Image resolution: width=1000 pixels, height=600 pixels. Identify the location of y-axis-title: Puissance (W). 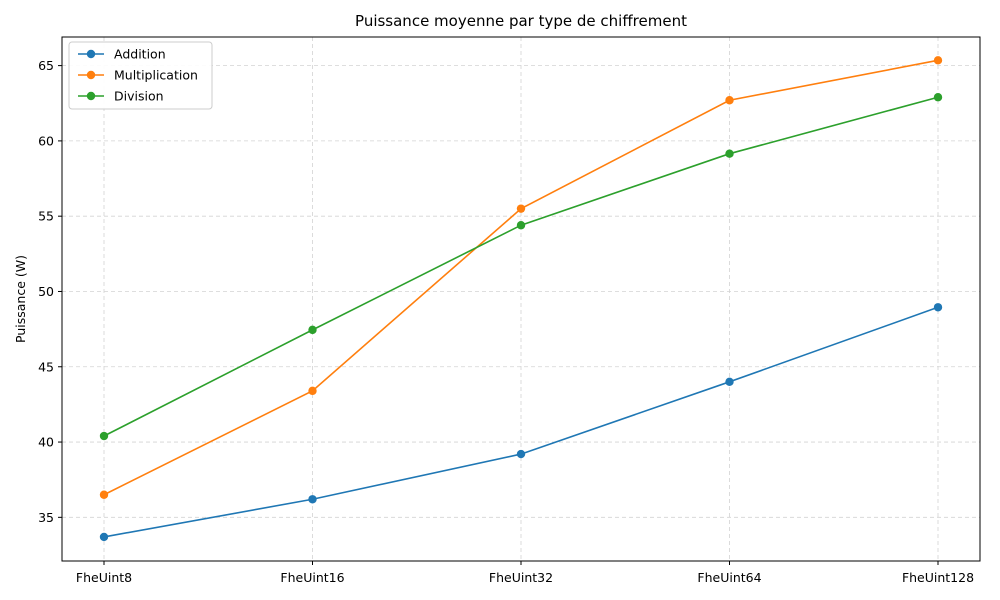
(20, 299).